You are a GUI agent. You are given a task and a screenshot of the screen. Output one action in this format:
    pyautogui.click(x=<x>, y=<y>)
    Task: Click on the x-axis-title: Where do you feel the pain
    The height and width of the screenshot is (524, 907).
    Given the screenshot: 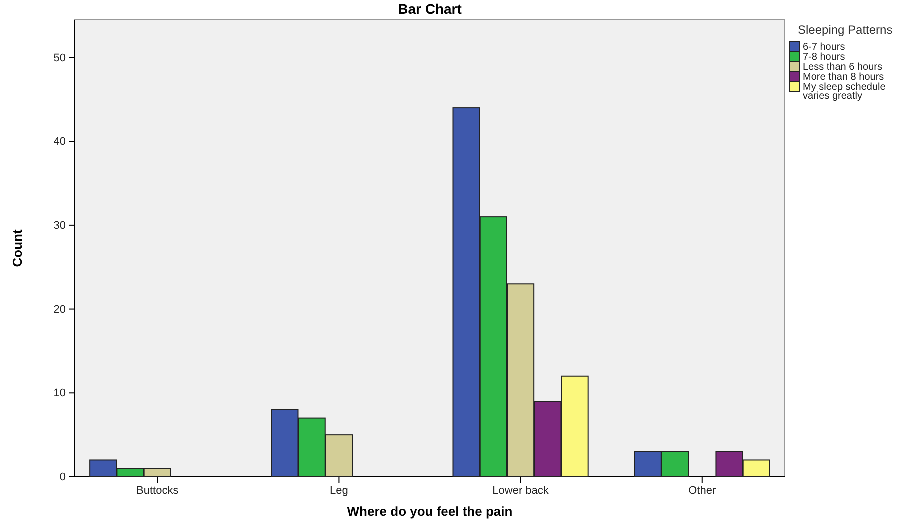 What is the action you would take?
    pyautogui.click(x=430, y=511)
    